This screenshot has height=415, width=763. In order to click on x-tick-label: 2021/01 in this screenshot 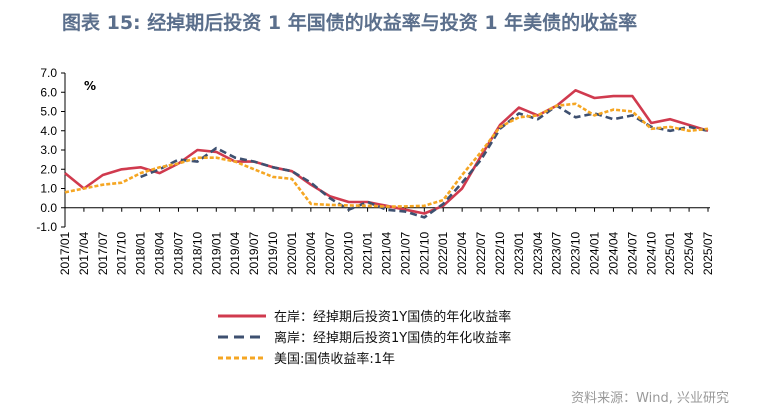, I will do `click(368, 253)`.